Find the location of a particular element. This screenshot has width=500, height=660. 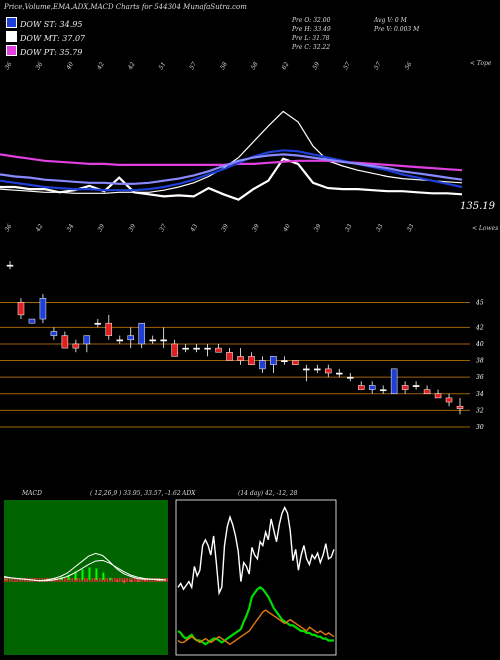

macd-panel is located at coordinates (85, 568).